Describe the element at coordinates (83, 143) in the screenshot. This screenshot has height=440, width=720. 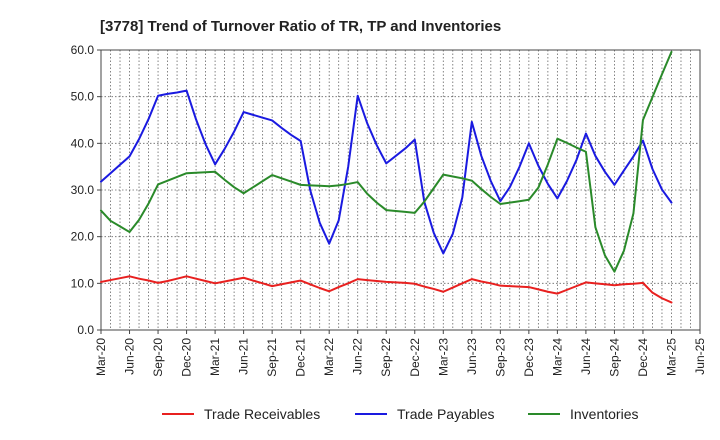
I see `y-tick-label: 40.0` at that location.